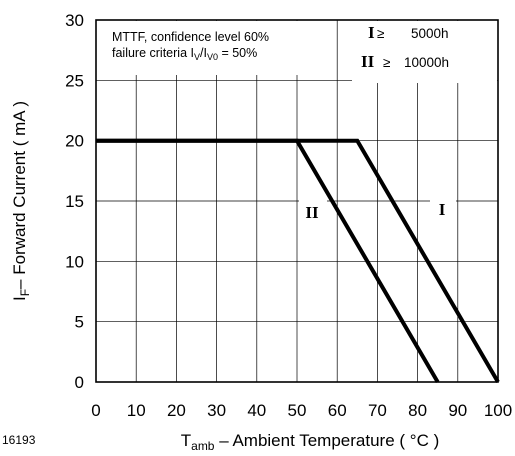  I want to click on x-tick-label: 50, so click(297, 410).